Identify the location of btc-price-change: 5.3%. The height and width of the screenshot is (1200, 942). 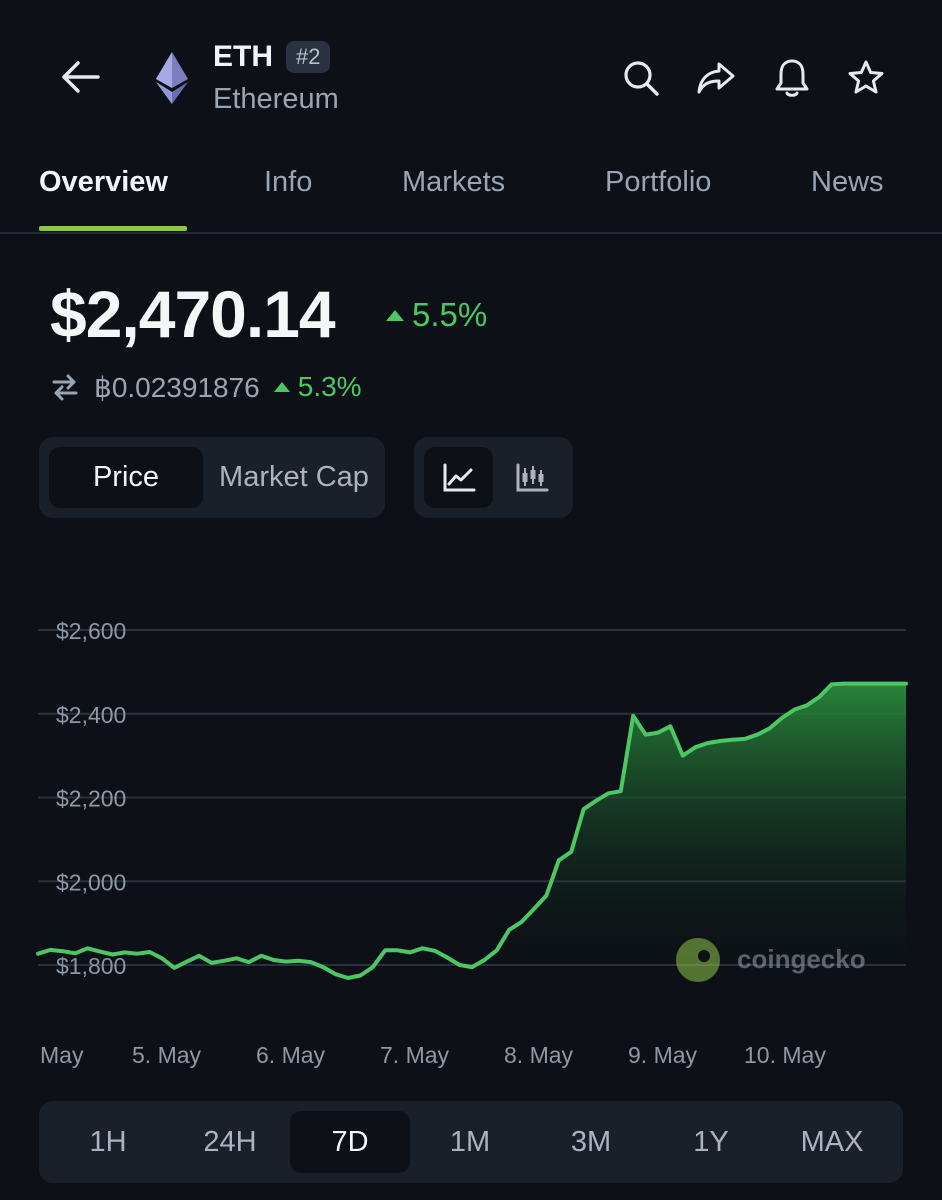
(317, 387).